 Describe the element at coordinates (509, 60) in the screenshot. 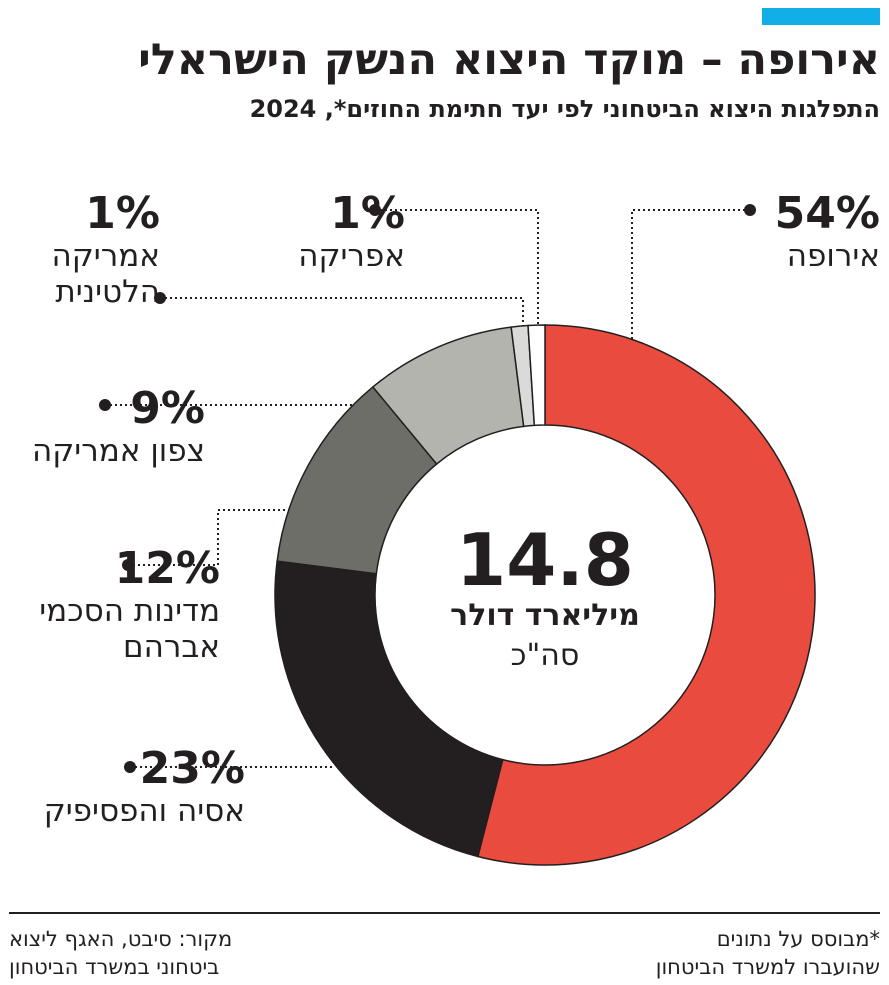

I see `chart-title: אירופה – מוקד היצוא הנשק הישראלי` at that location.